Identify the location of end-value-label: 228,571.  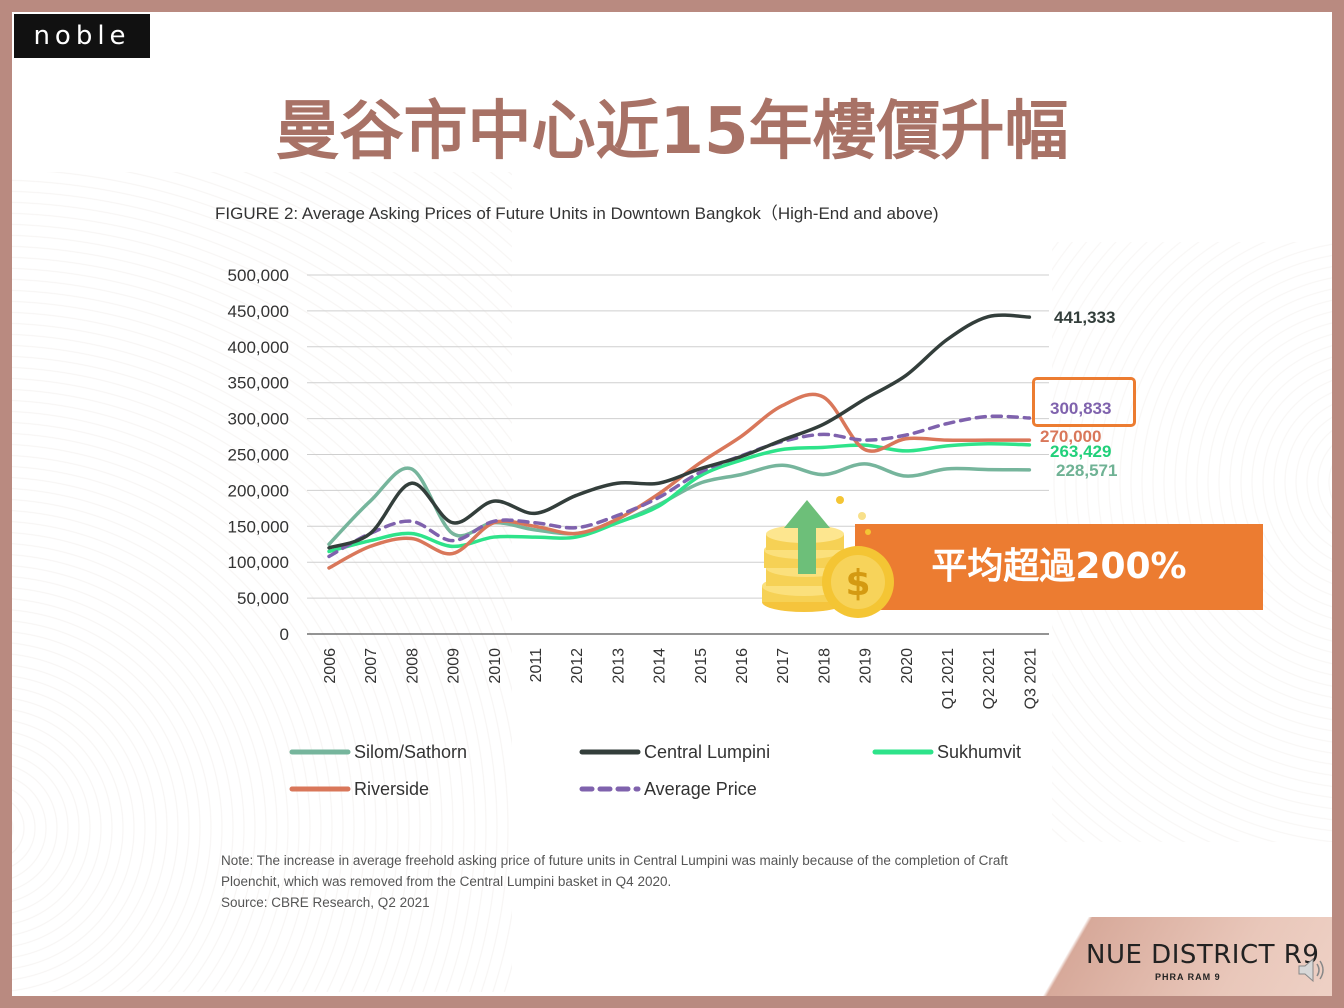
(1086, 470).